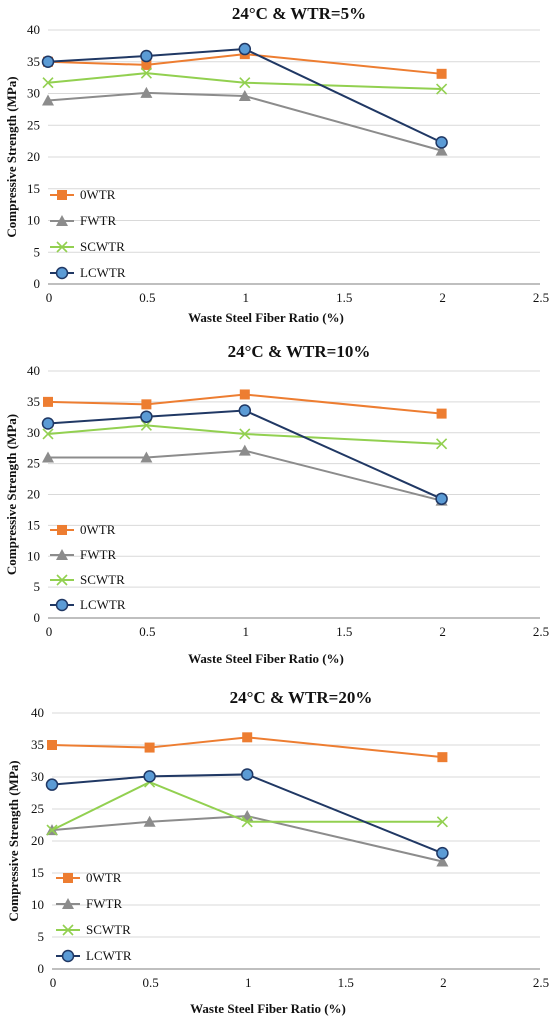 This screenshot has width=550, height=1019. Describe the element at coordinates (98, 529) in the screenshot. I see `legend-label: 0WTR` at that location.